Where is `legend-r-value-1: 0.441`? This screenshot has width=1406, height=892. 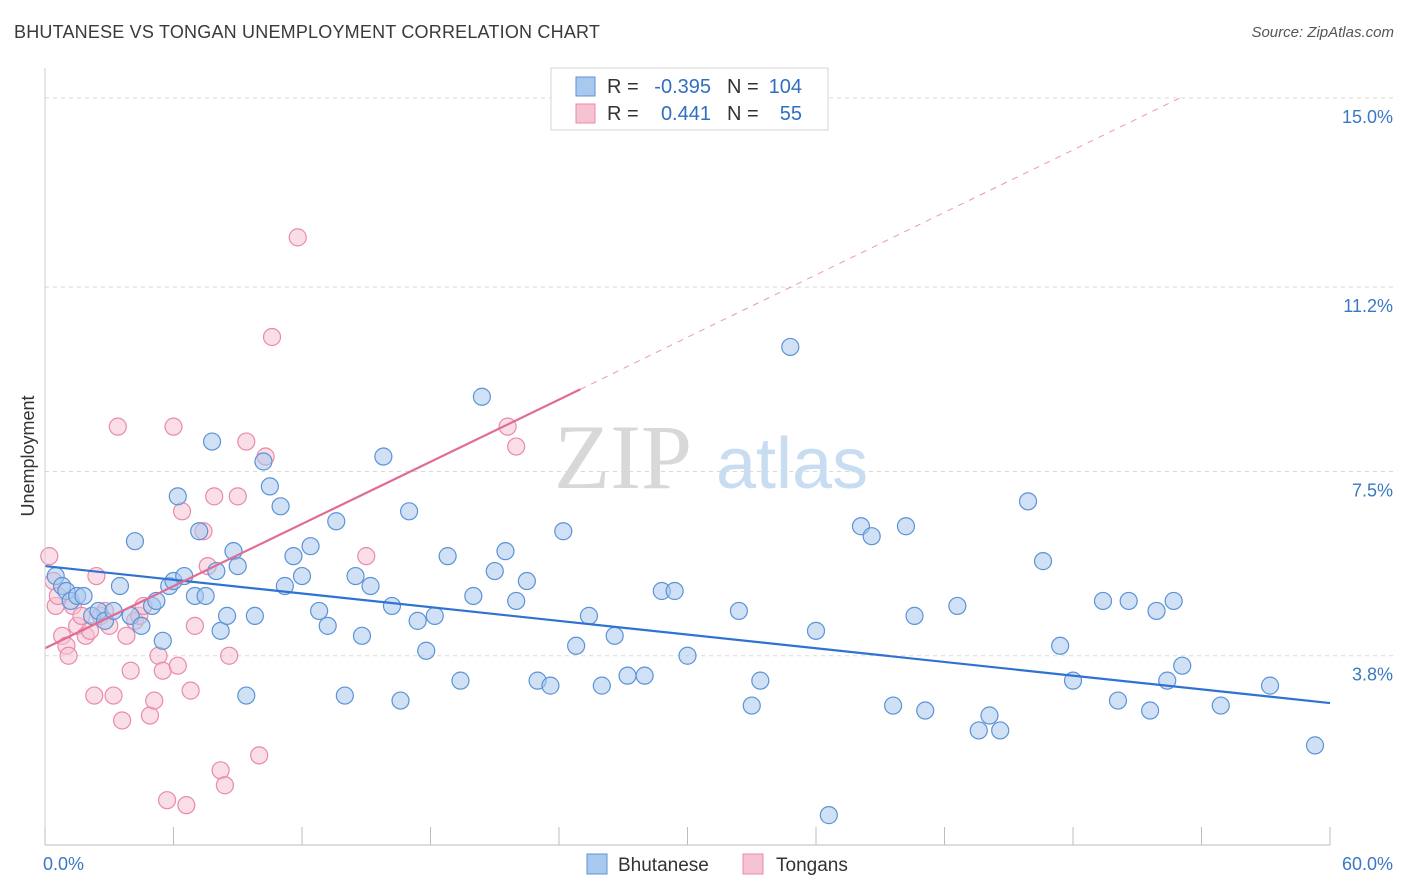
legend-r-value-1: 0.441 is located at coordinates (686, 114).